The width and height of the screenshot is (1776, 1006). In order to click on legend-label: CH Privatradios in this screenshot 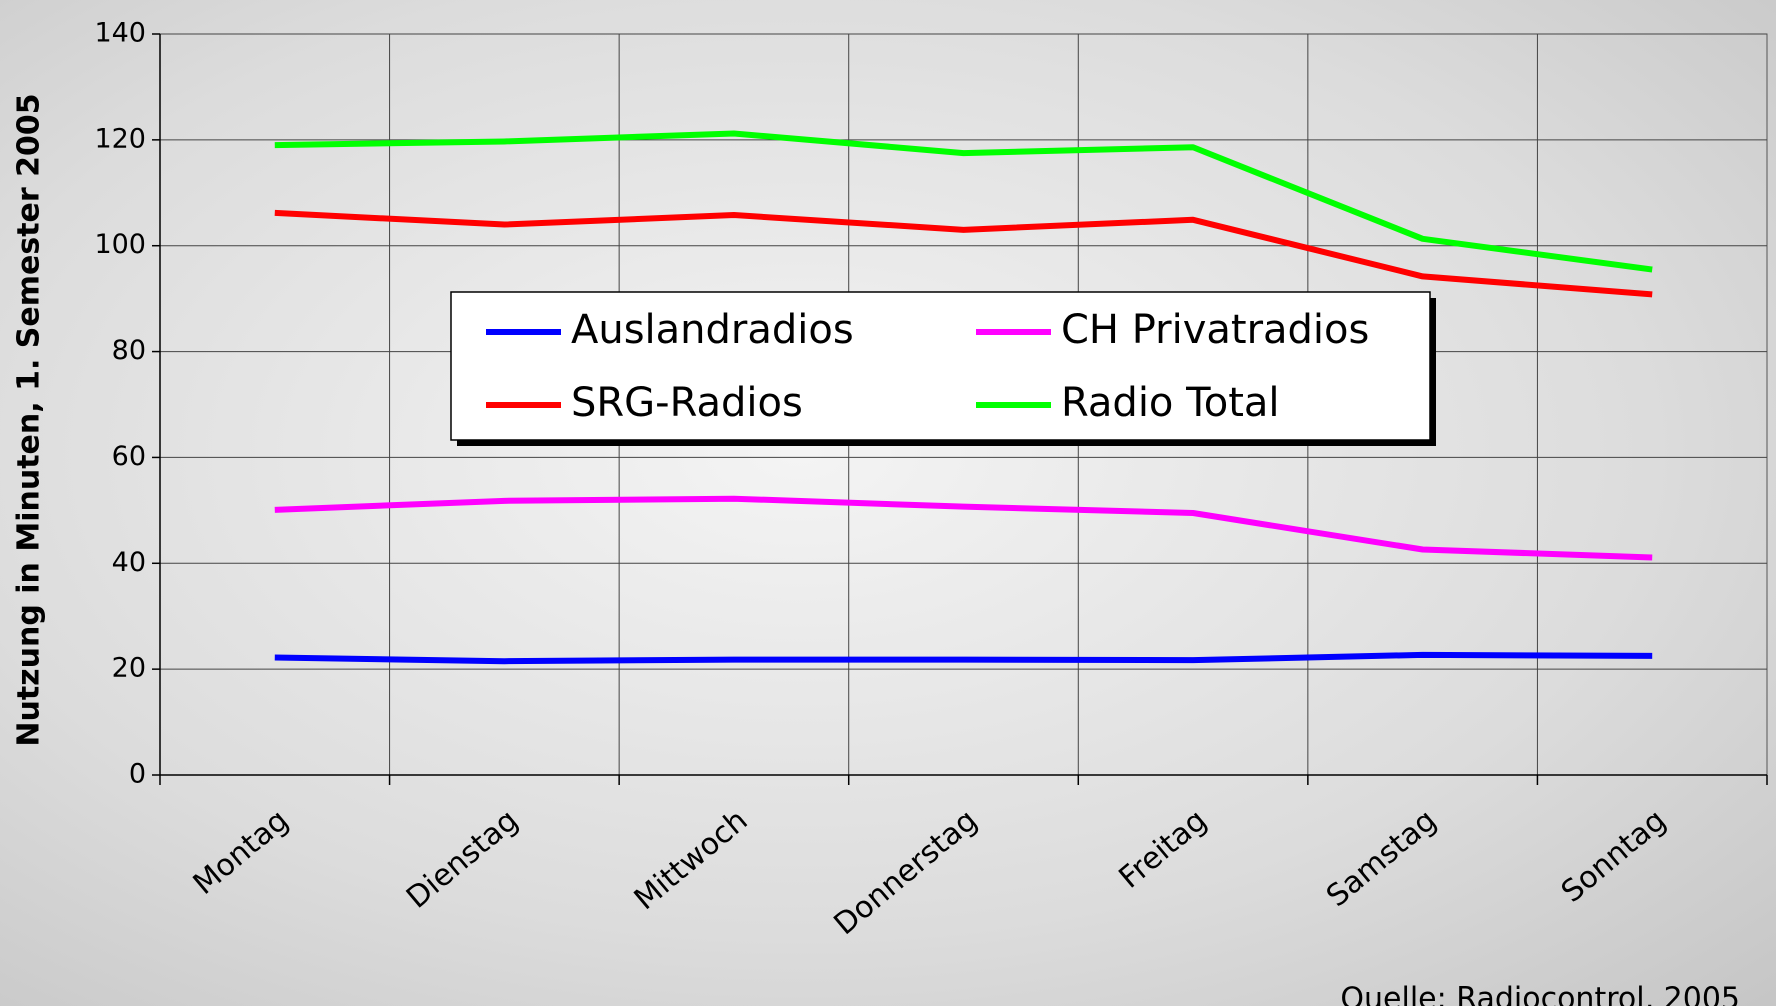, I will do `click(1215, 330)`.